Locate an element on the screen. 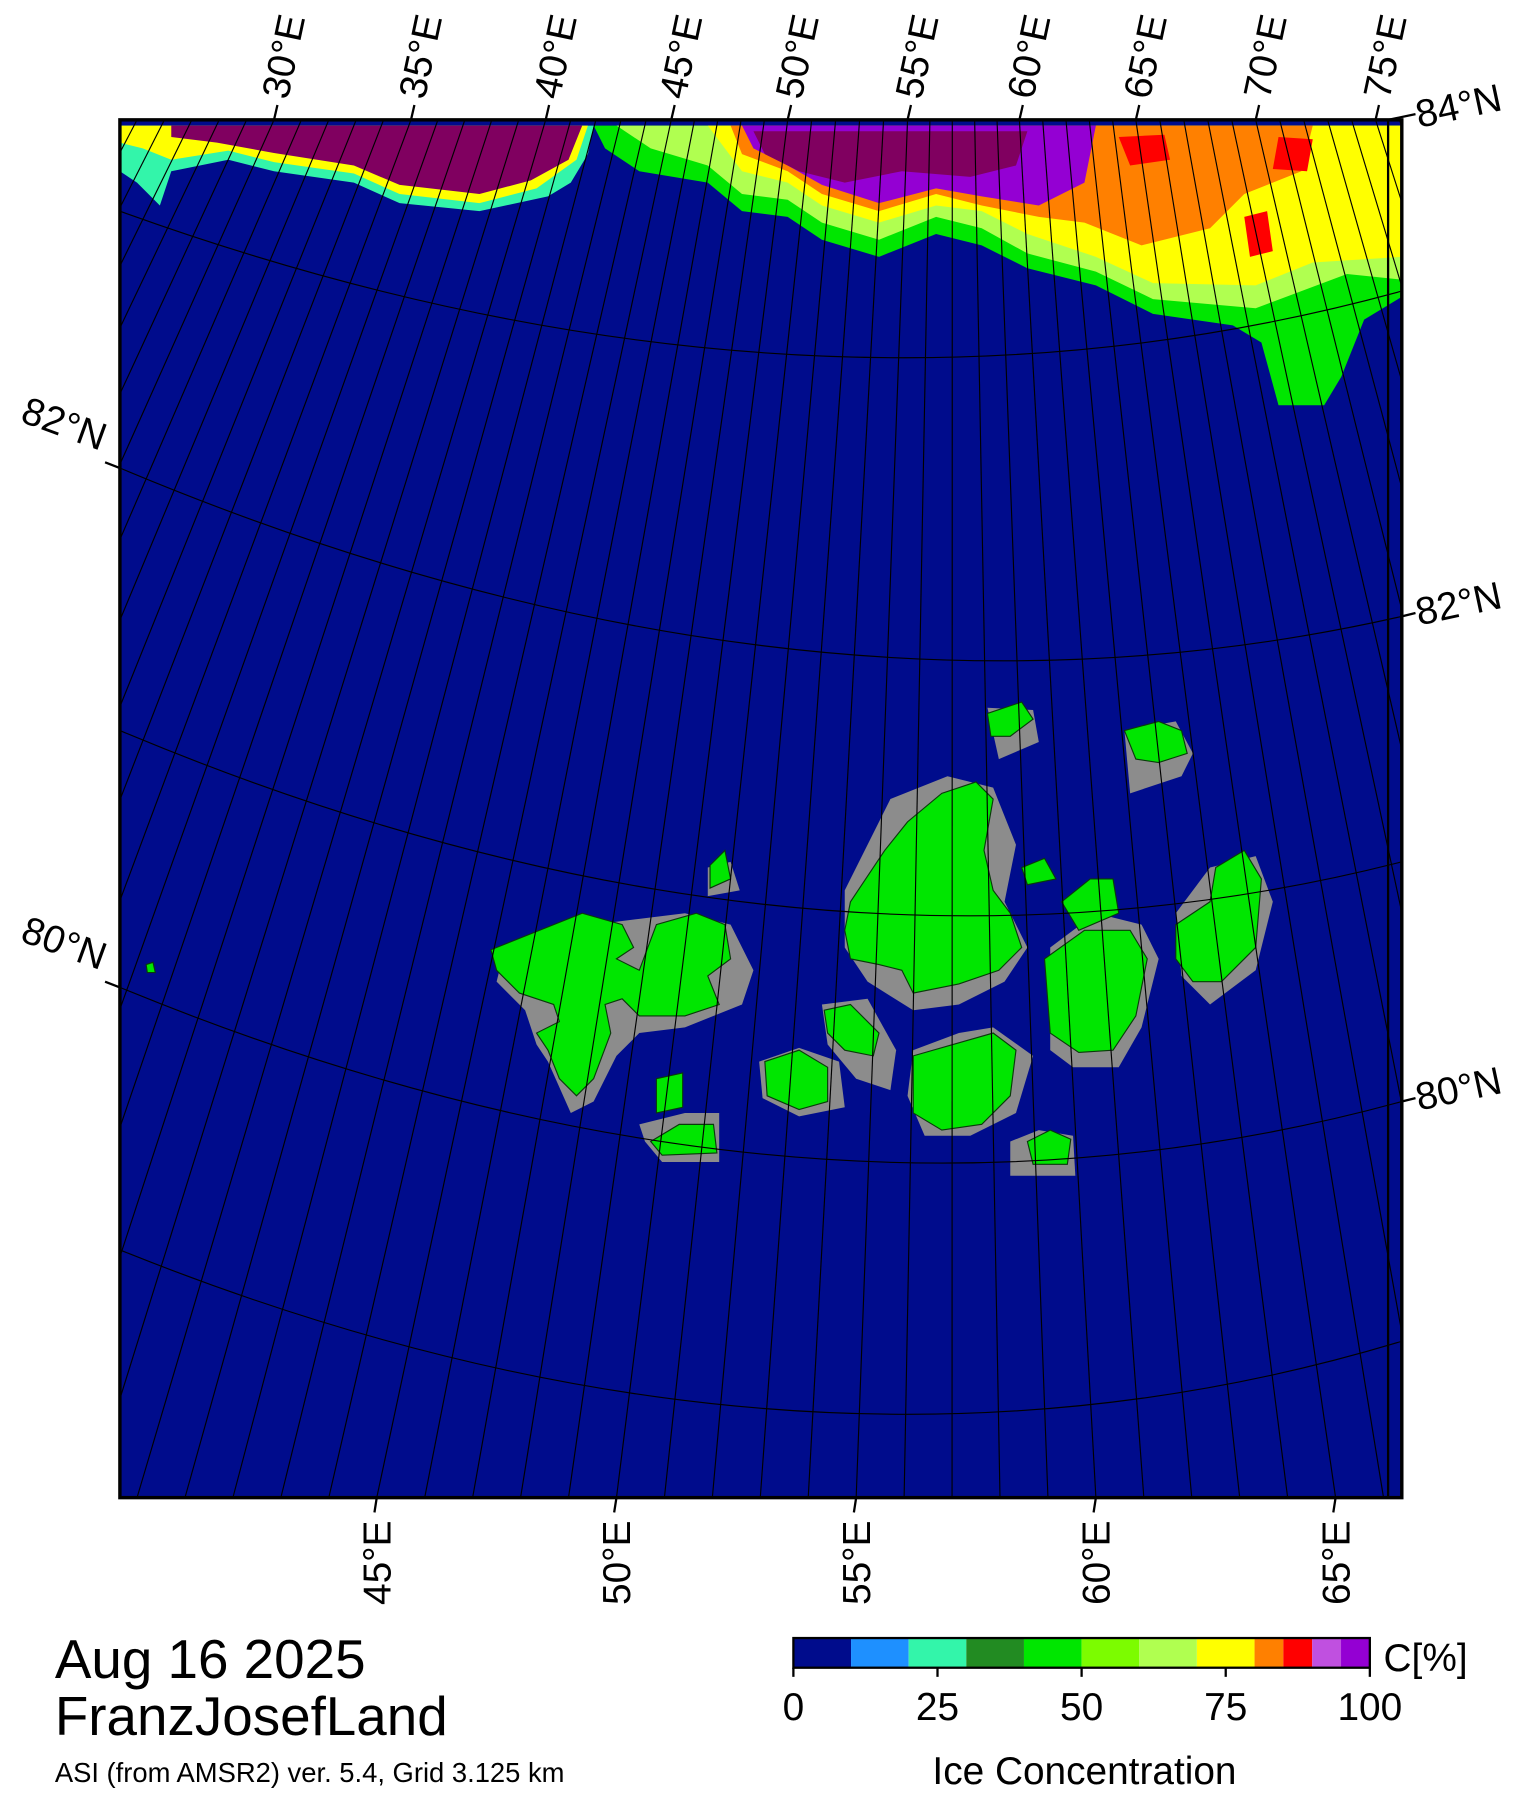  colorbar-tick-label: 0 is located at coordinates (794, 1707).